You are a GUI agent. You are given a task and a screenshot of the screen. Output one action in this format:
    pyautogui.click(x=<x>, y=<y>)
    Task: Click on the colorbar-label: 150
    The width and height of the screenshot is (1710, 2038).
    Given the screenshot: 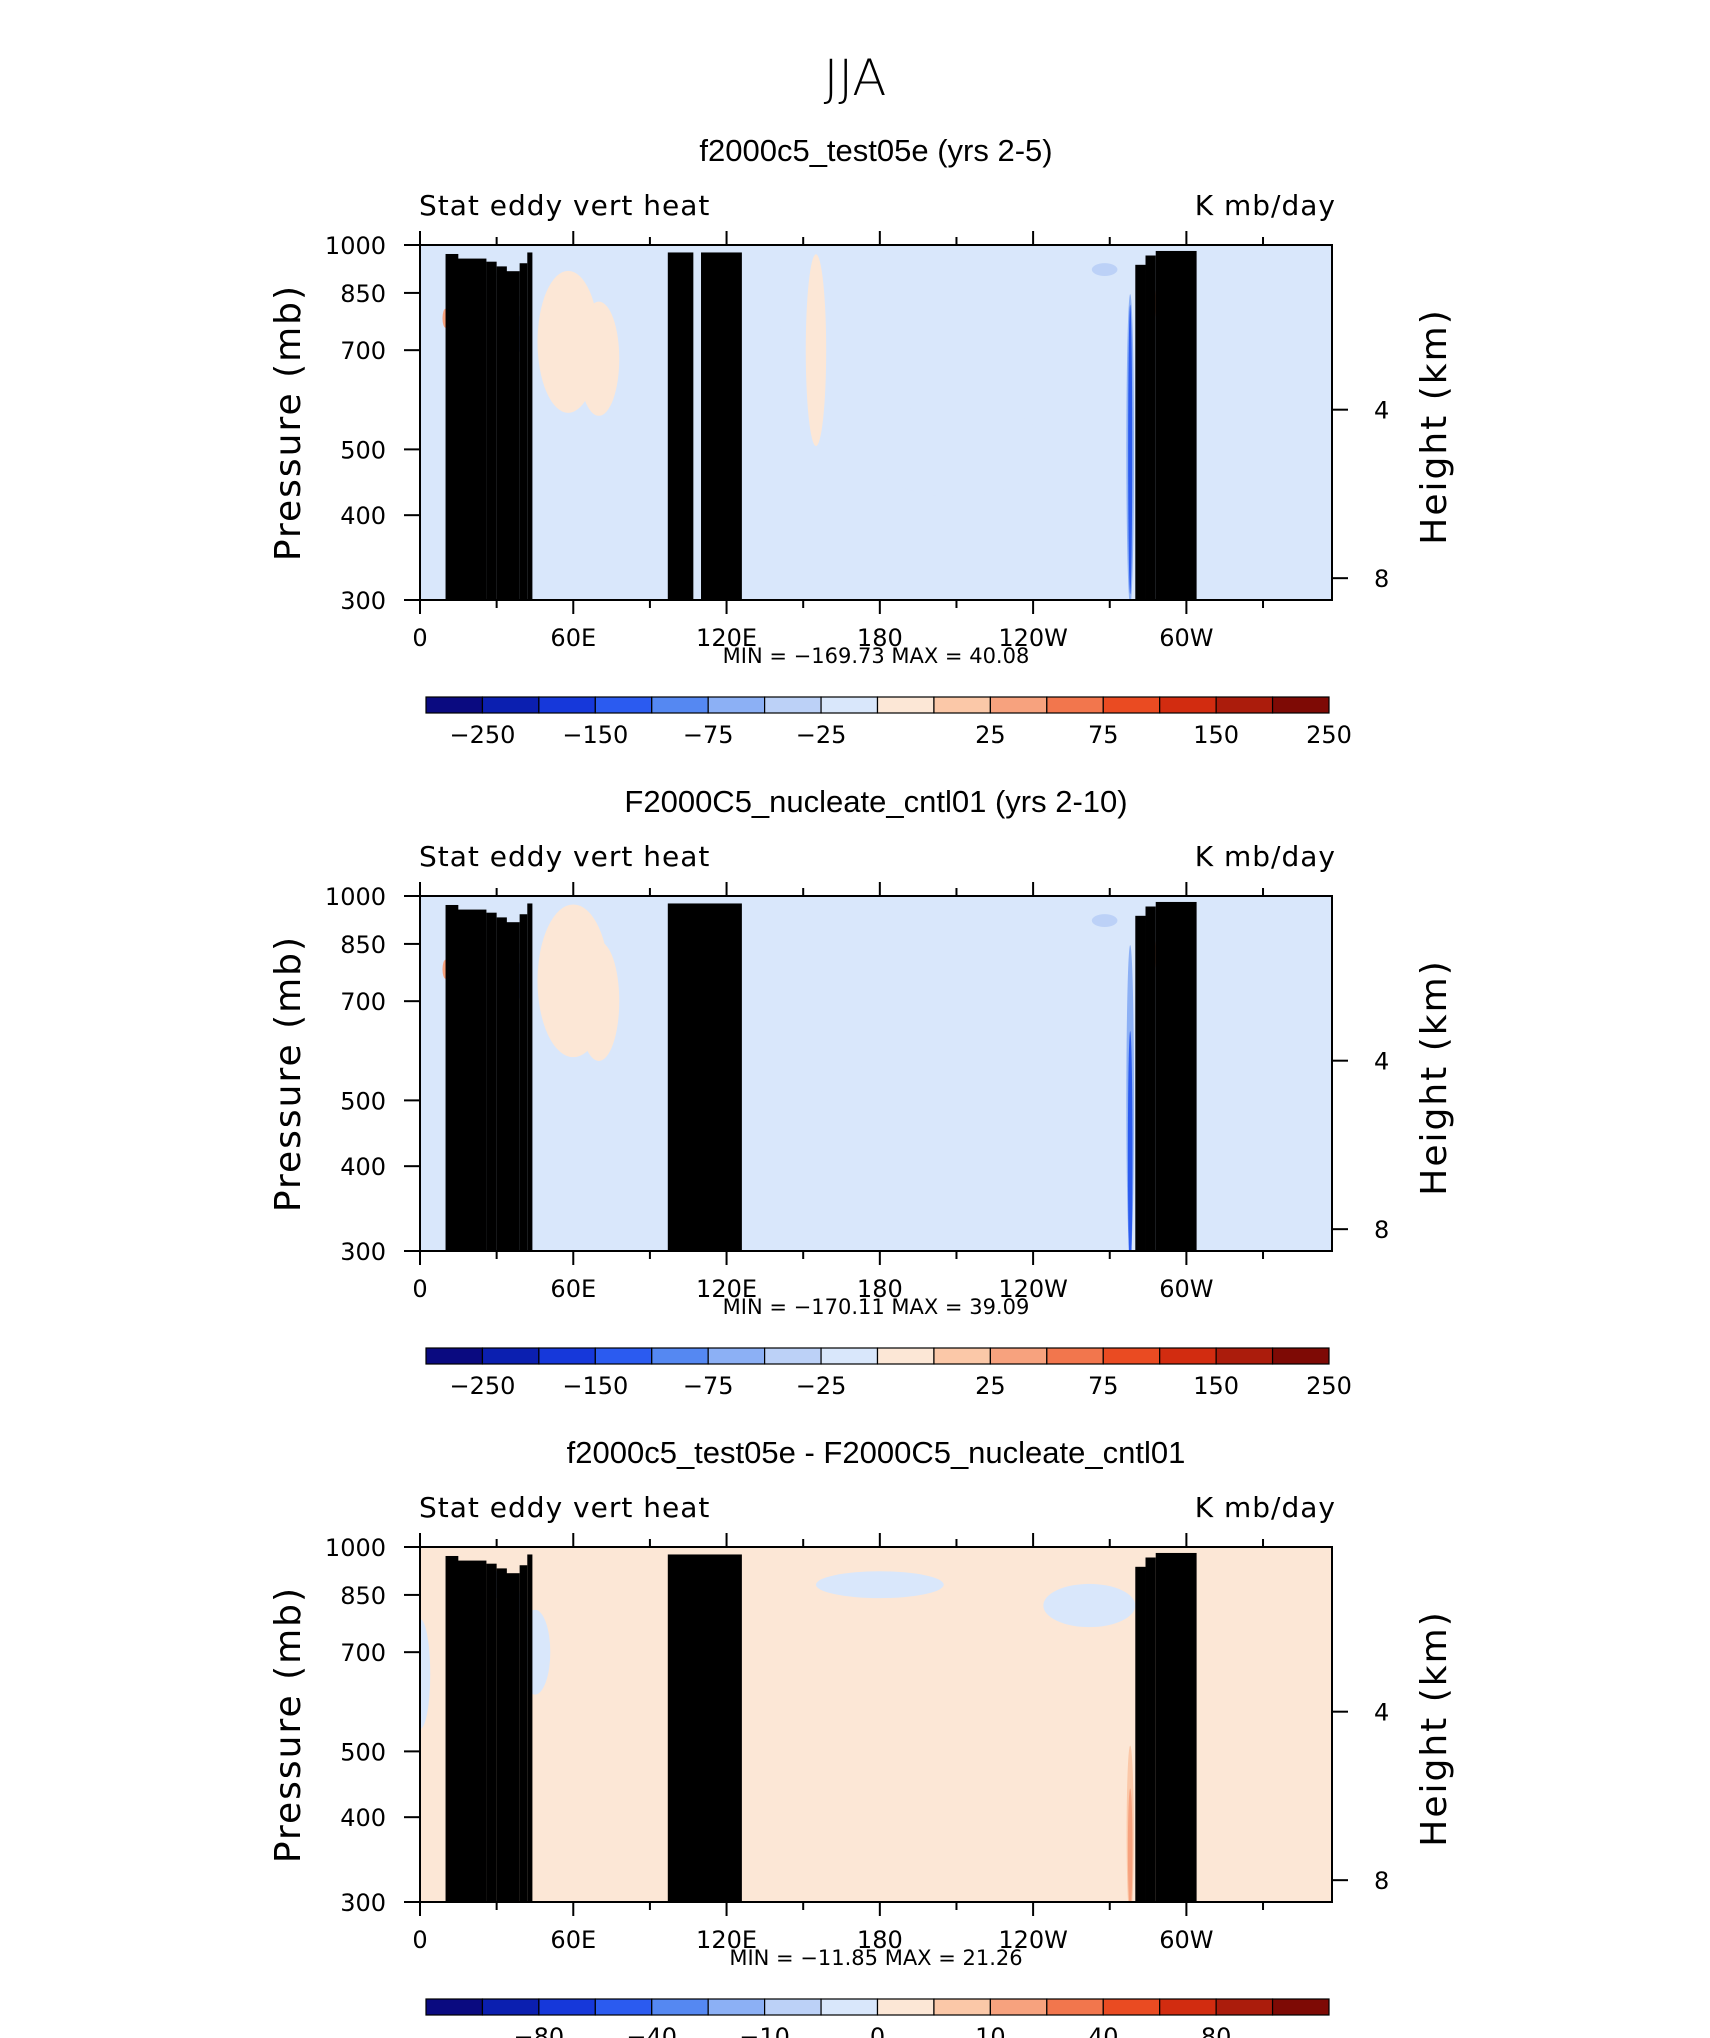 What is the action you would take?
    pyautogui.click(x=1216, y=1386)
    